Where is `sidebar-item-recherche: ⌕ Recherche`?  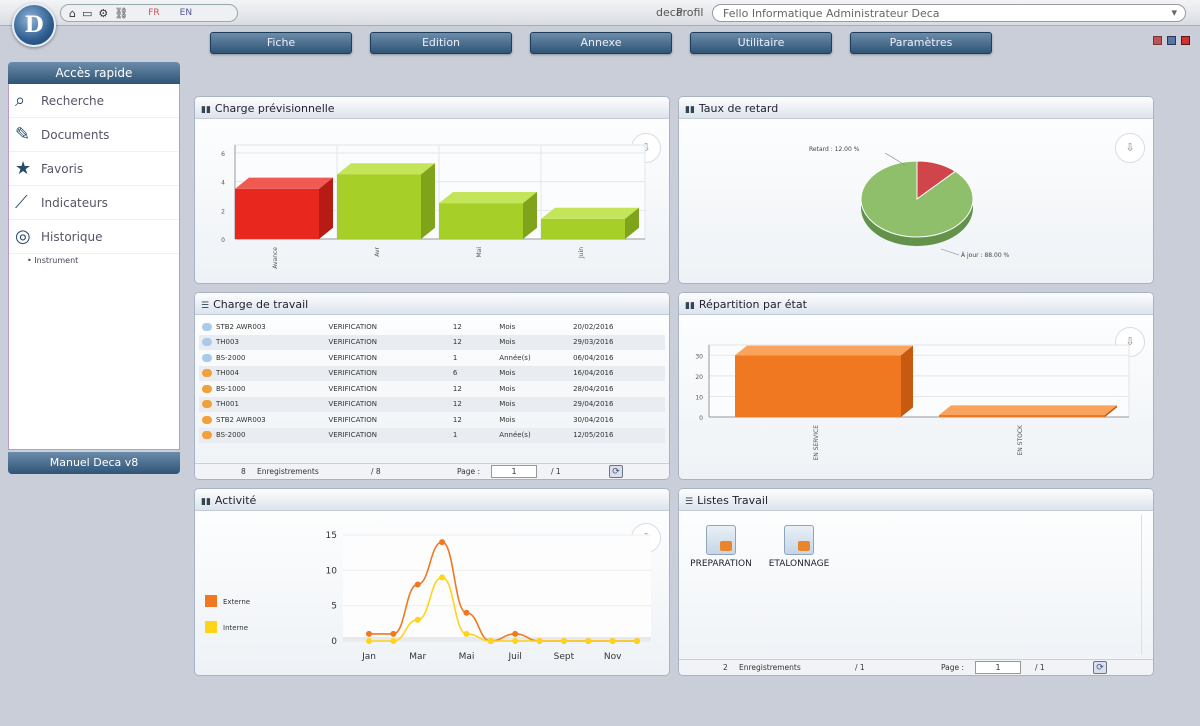 sidebar-item-recherche: ⌕ Recherche is located at coordinates (94, 101).